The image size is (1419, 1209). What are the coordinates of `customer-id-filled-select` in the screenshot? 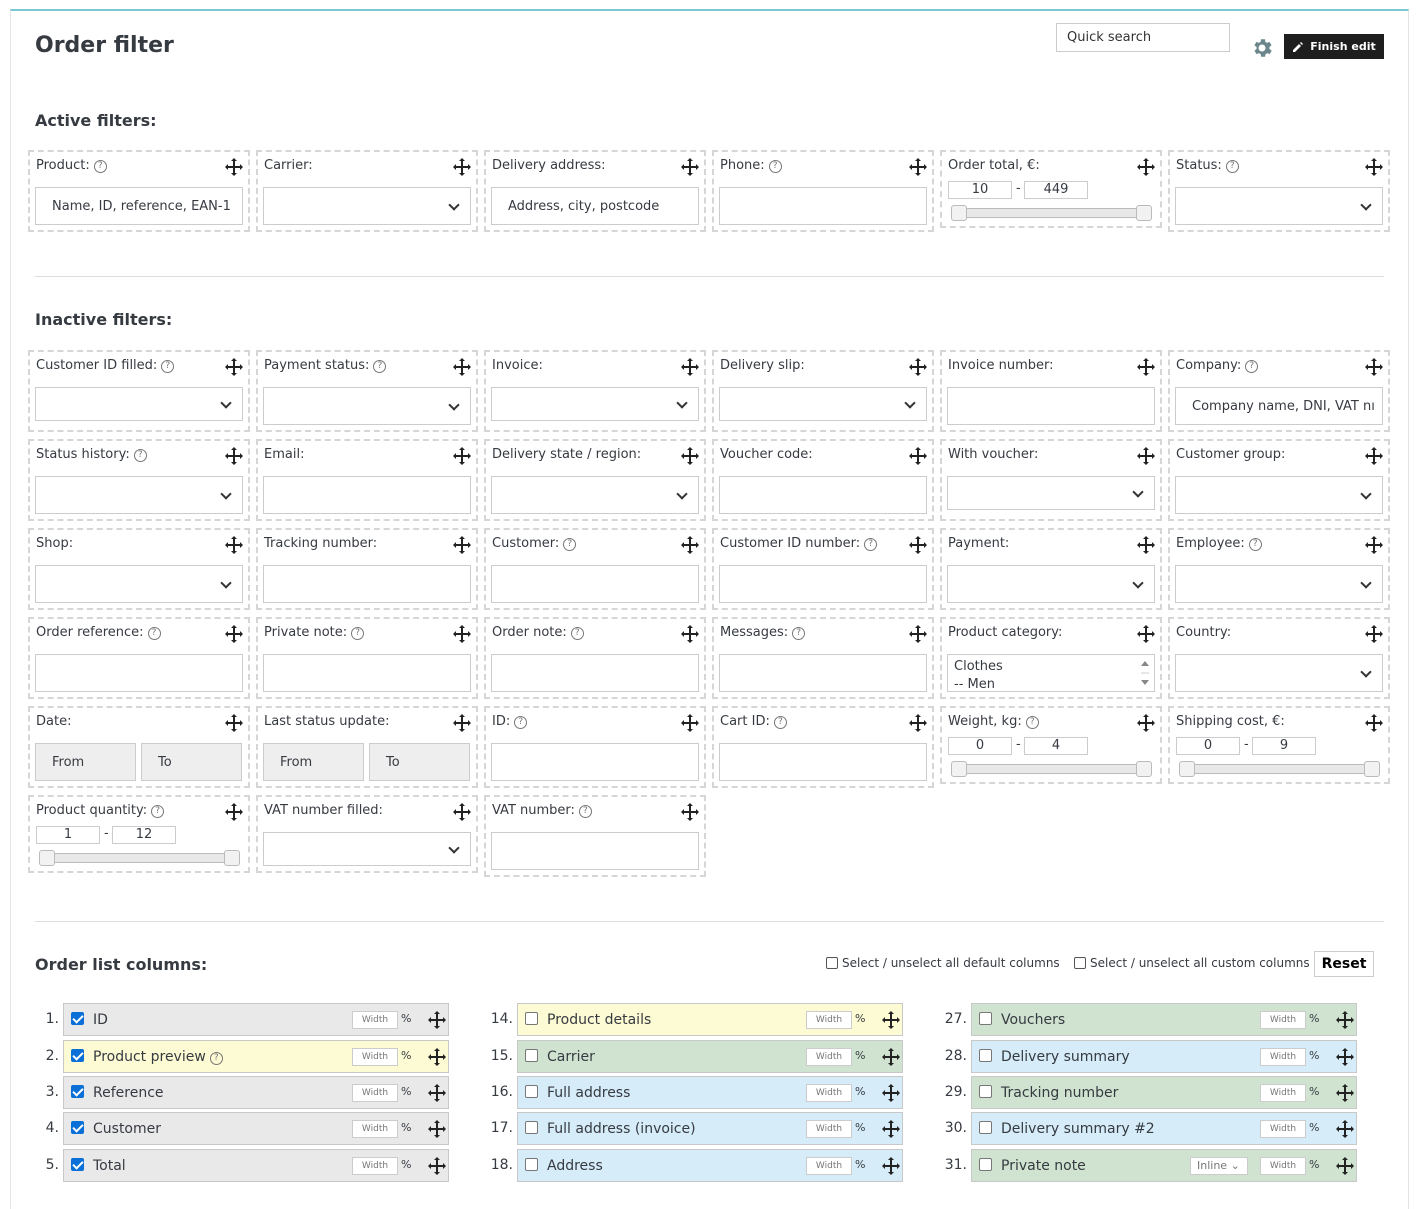 It's located at (139, 404).